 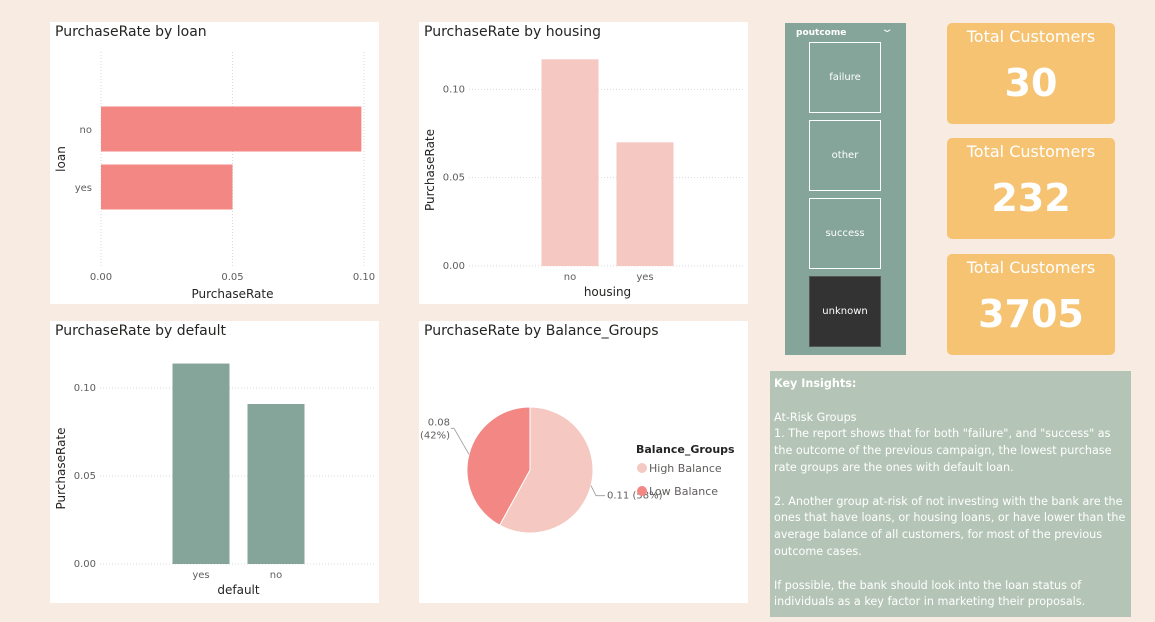 I want to click on pie-data-label: (42%), so click(x=435, y=435).